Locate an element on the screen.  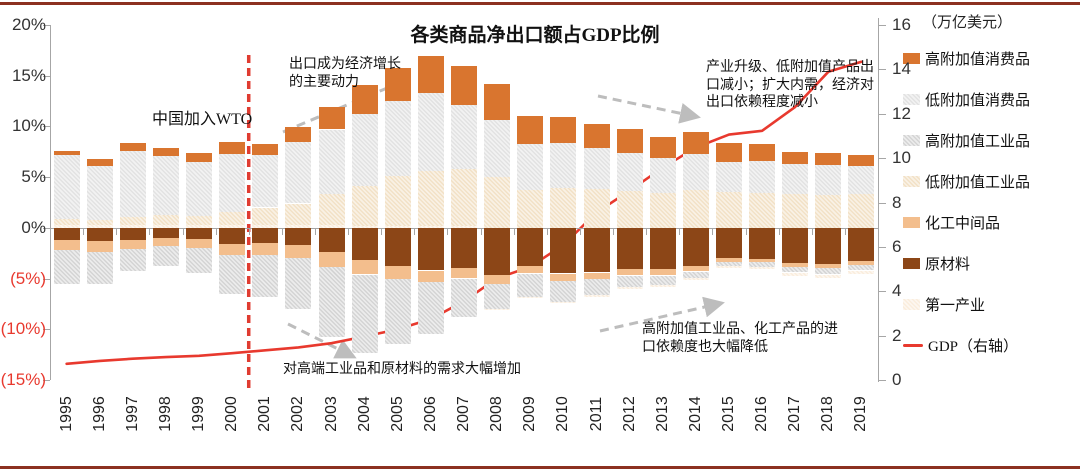
x-axis-year-label: 1998 is located at coordinates (165, 414).